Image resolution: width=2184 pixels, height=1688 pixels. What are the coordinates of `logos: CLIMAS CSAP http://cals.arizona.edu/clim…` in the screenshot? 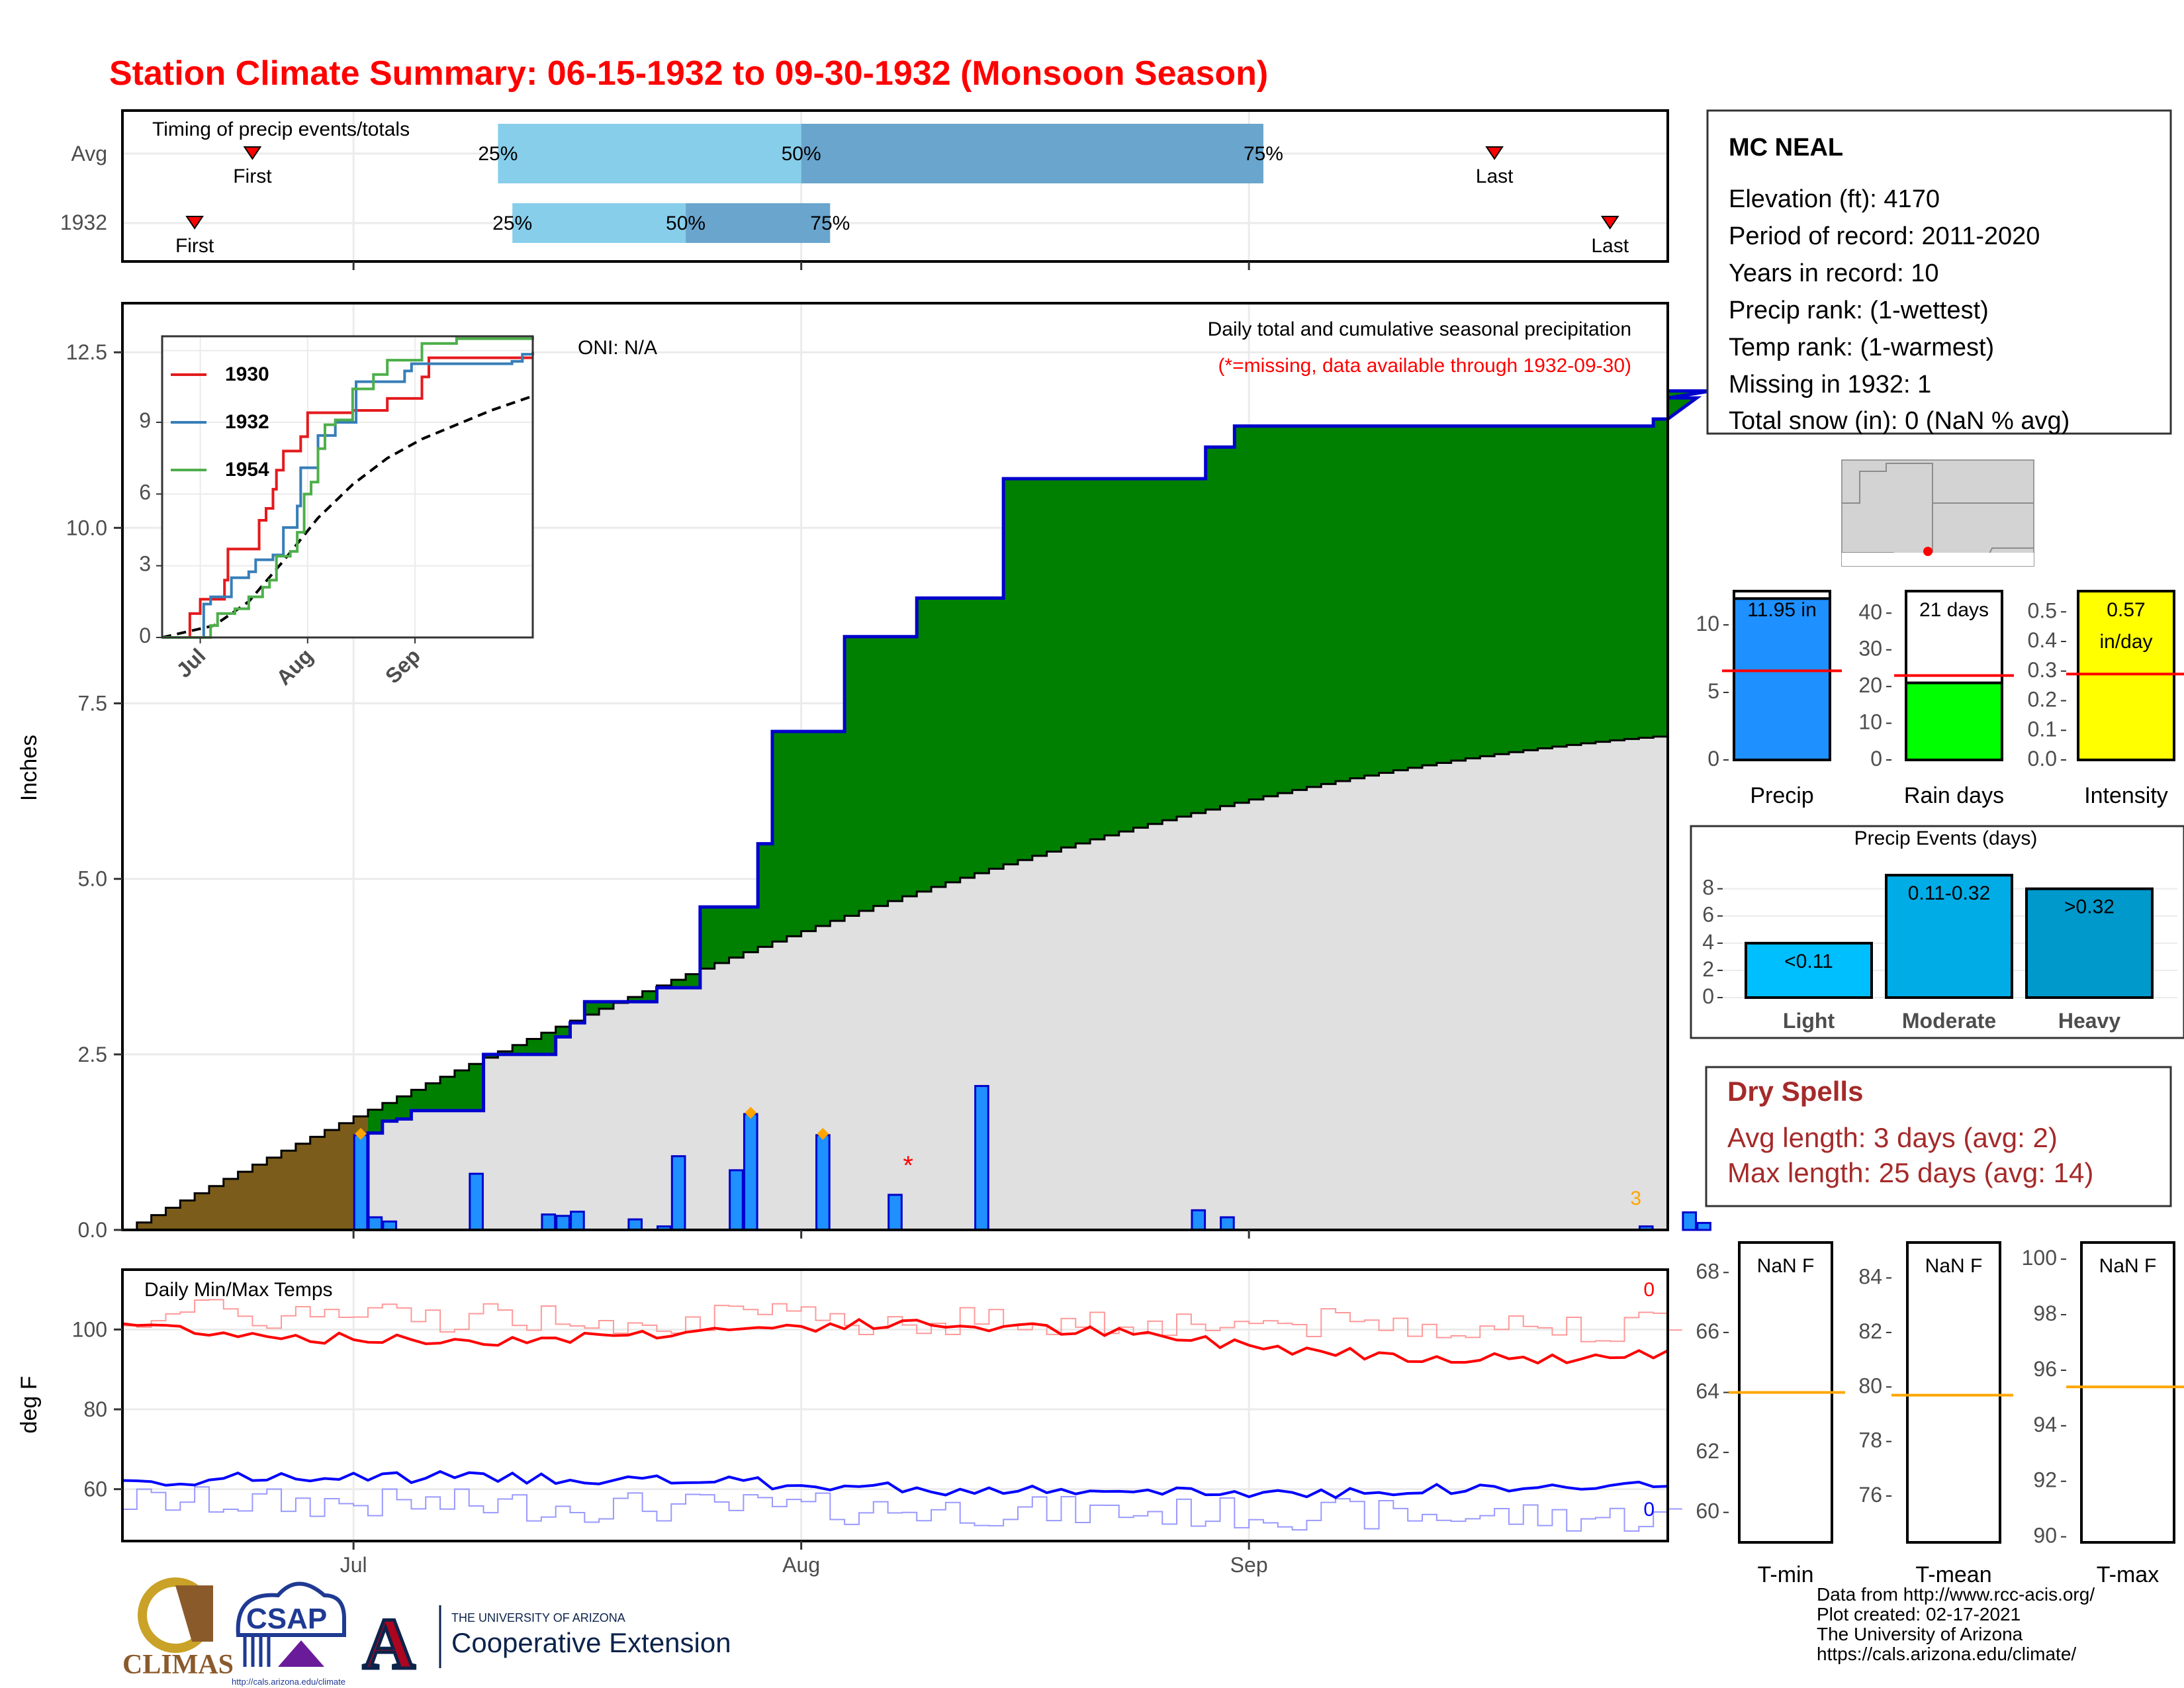 It's located at (427, 1632).